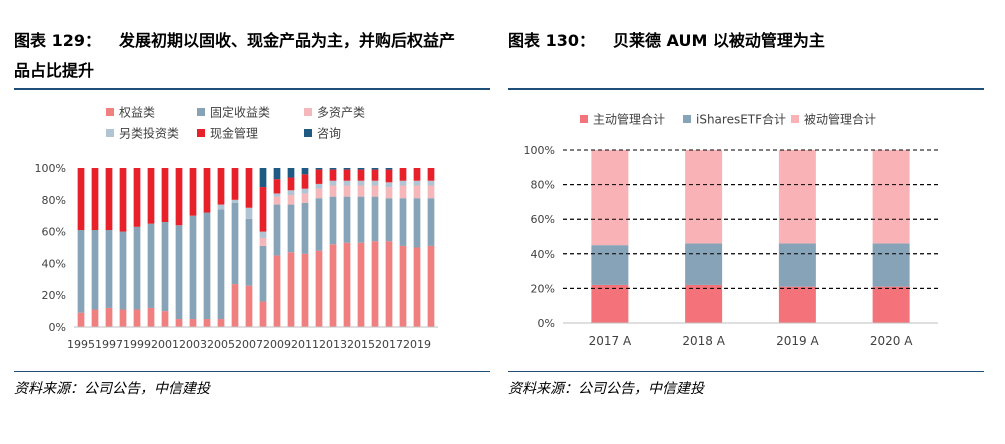 This screenshot has height=444, width=1005. I want to click on bar-segment-multi-2013, so click(333, 191).